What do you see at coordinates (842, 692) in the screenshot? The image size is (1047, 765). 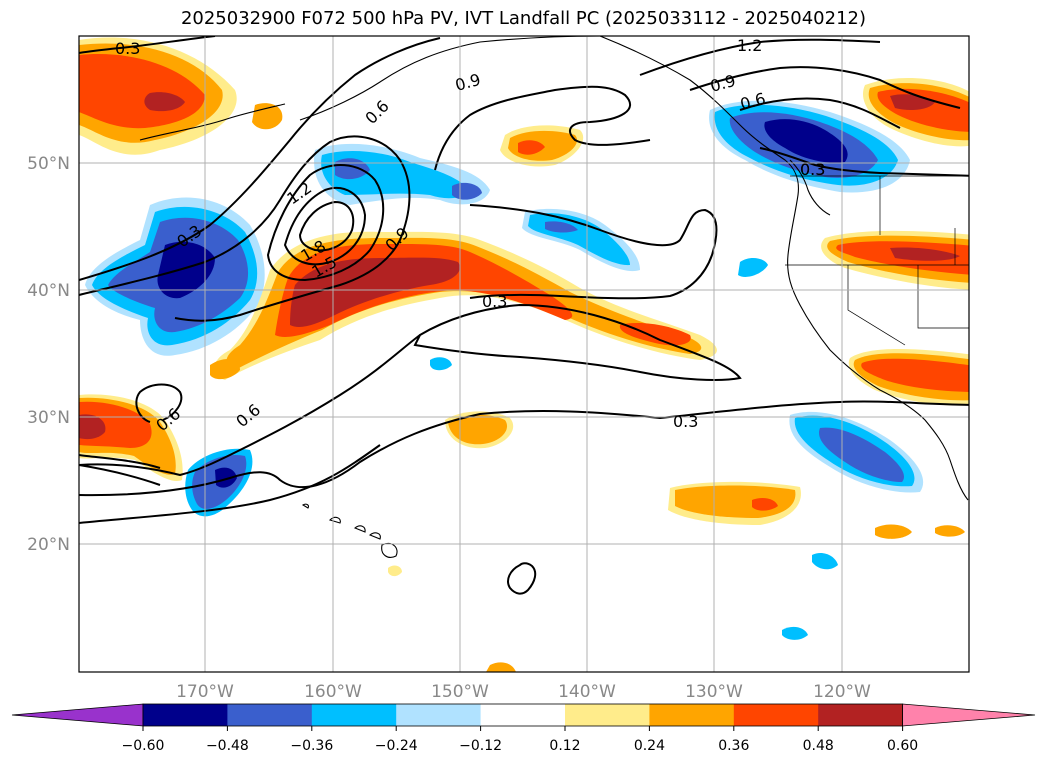 I see `lon-label: 120°W` at bounding box center [842, 692].